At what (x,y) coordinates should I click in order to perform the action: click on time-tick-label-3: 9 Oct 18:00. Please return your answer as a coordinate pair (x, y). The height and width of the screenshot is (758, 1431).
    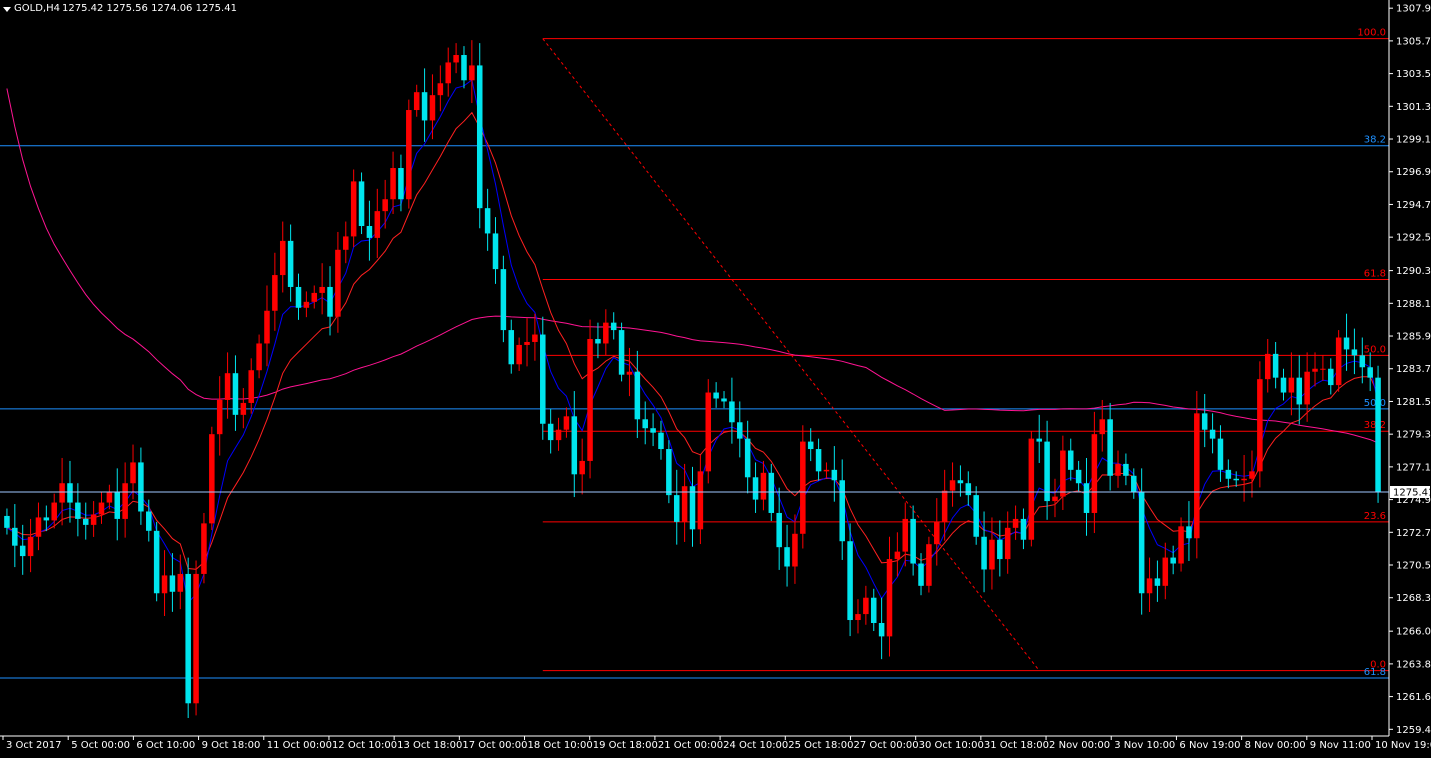
    Looking at the image, I should click on (231, 745).